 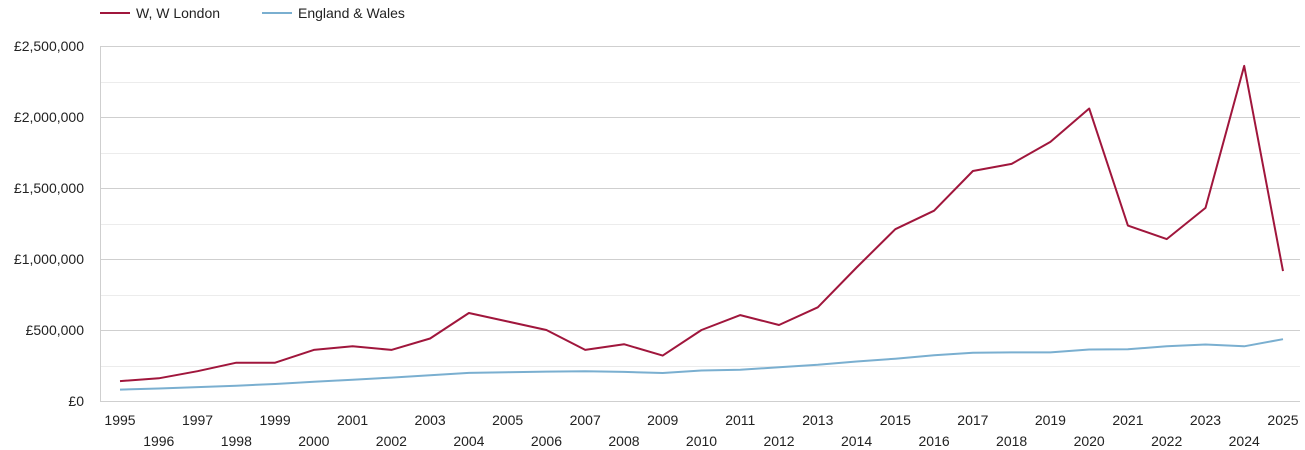 What do you see at coordinates (236, 441) in the screenshot?
I see `x-tick-label: 1998` at bounding box center [236, 441].